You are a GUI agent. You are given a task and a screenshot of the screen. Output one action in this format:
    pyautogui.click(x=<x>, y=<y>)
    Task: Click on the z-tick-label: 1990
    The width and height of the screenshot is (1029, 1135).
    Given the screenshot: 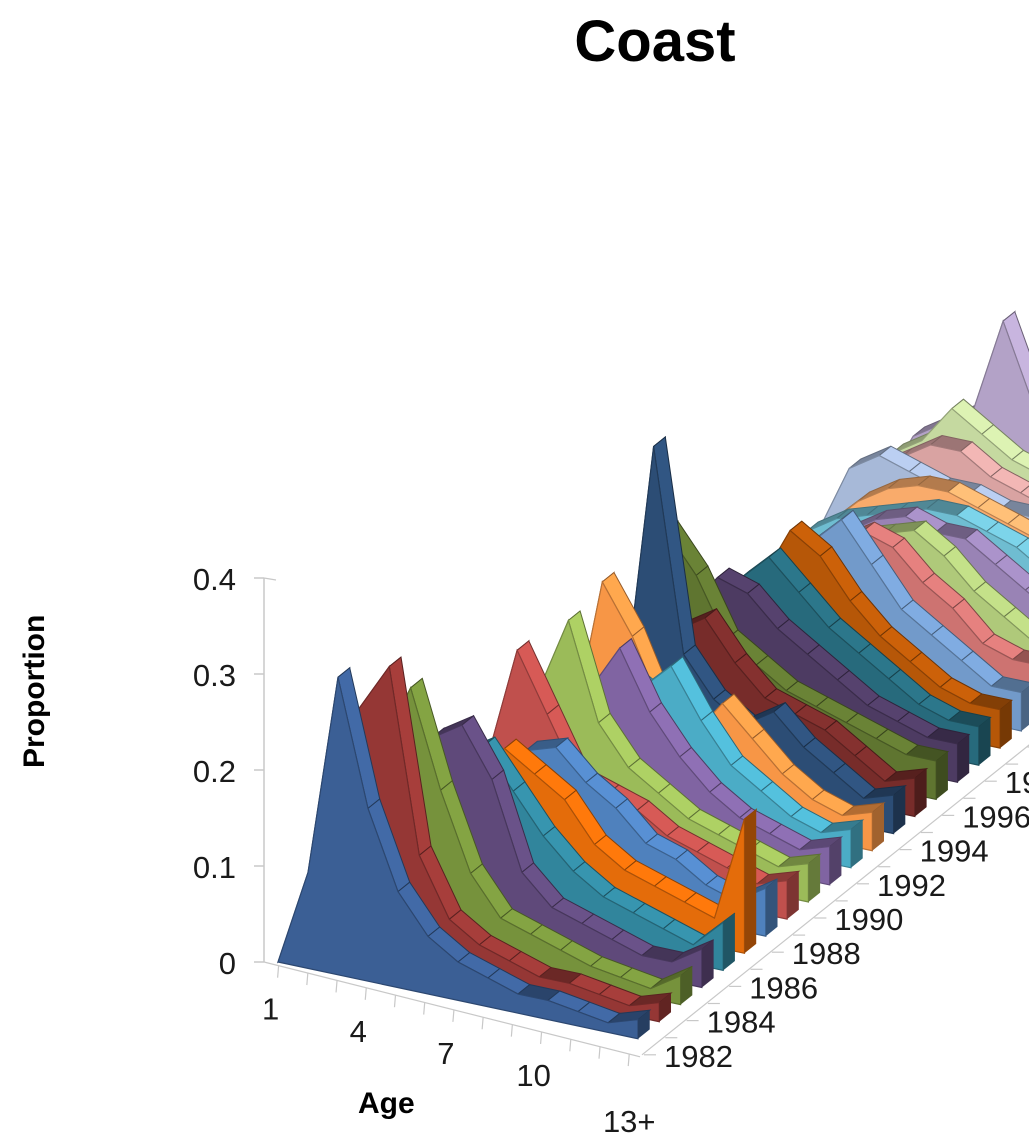 What is the action you would take?
    pyautogui.click(x=868, y=919)
    